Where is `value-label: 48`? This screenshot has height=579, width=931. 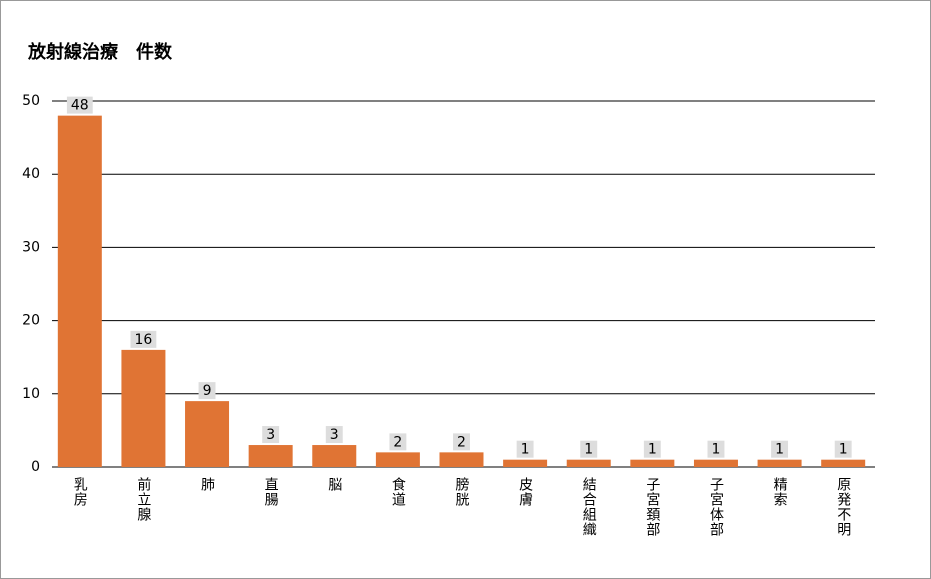
value-label: 48 is located at coordinates (80, 106).